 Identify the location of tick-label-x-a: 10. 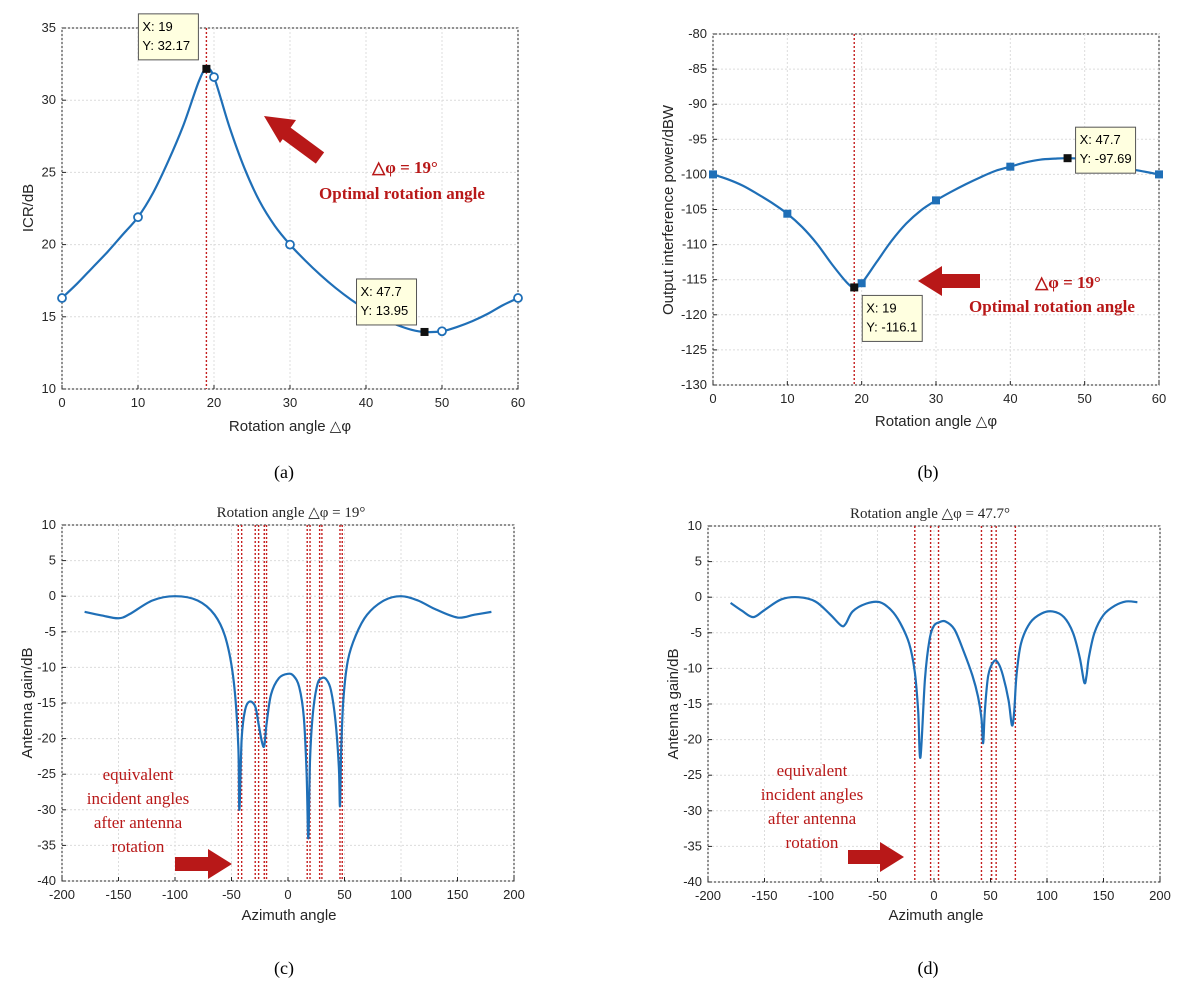
(138, 402).